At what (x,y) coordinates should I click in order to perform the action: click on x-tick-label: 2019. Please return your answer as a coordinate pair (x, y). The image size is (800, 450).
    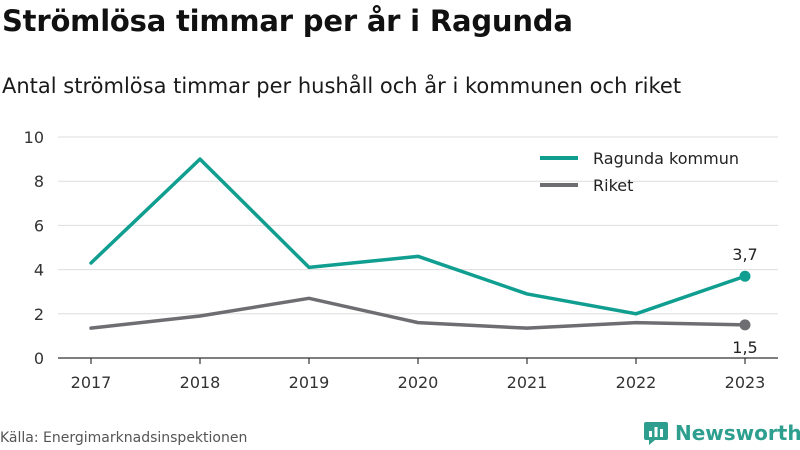
    Looking at the image, I should click on (309, 382).